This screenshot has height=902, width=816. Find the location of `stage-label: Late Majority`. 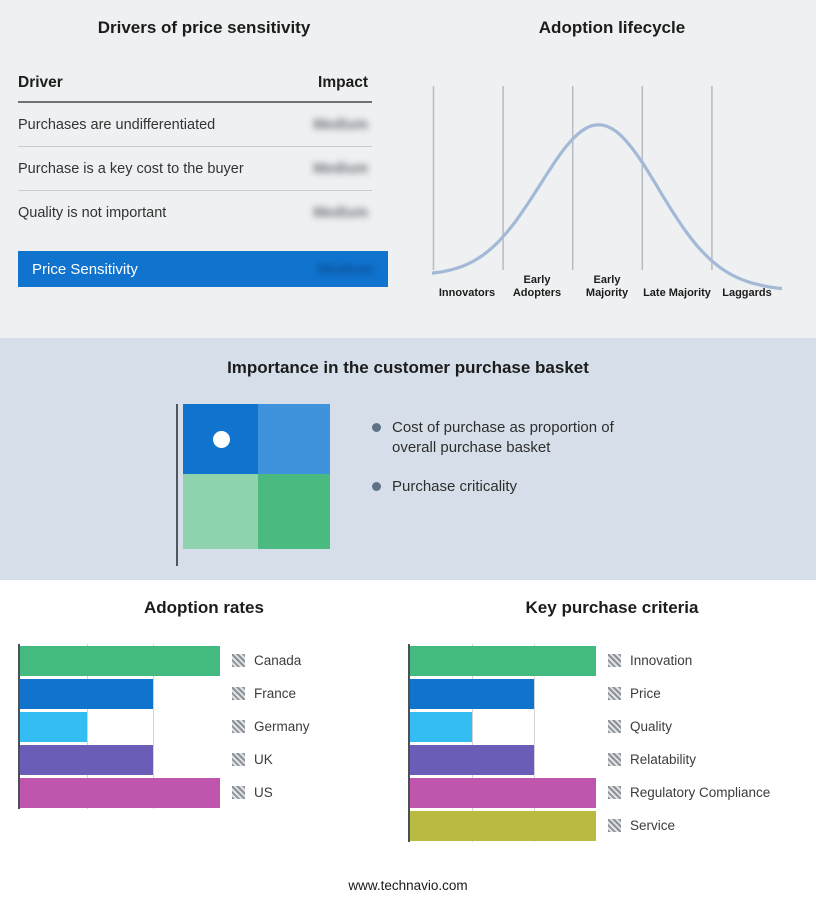

stage-label: Late Majority is located at coordinates (677, 293).